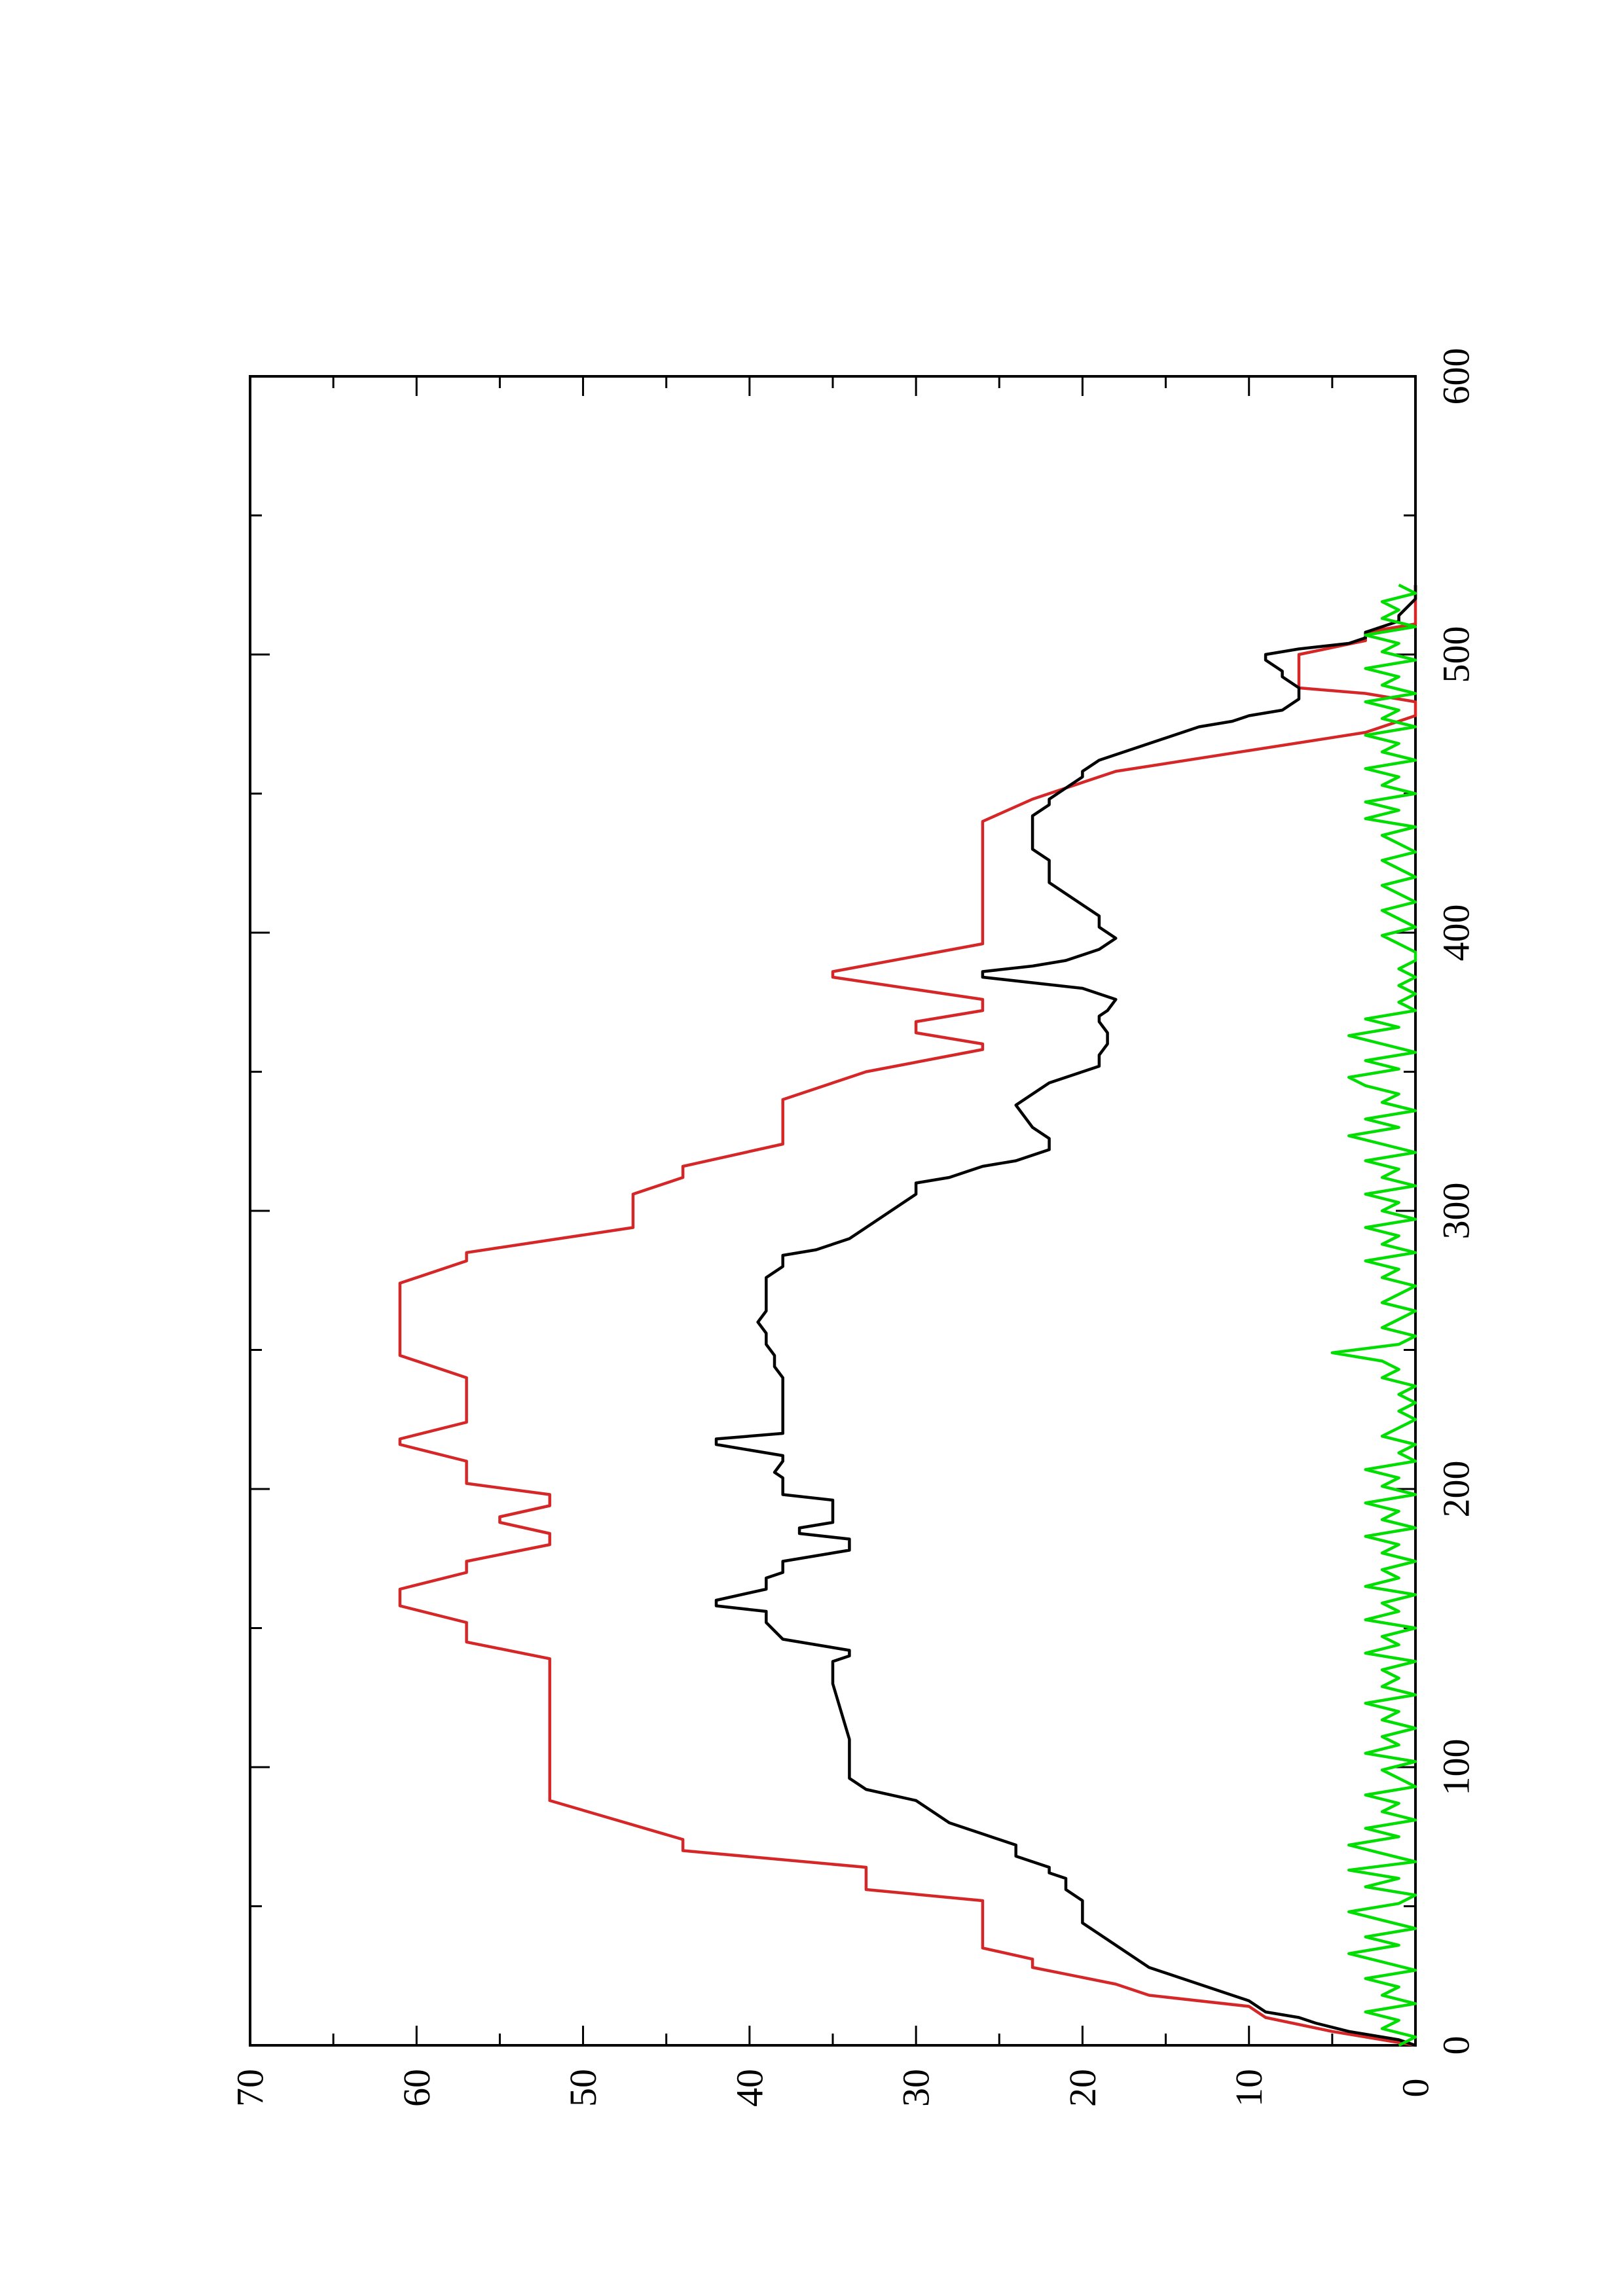 The width and height of the screenshot is (1623, 2296). I want to click on series-line-green, so click(1373, 1315).